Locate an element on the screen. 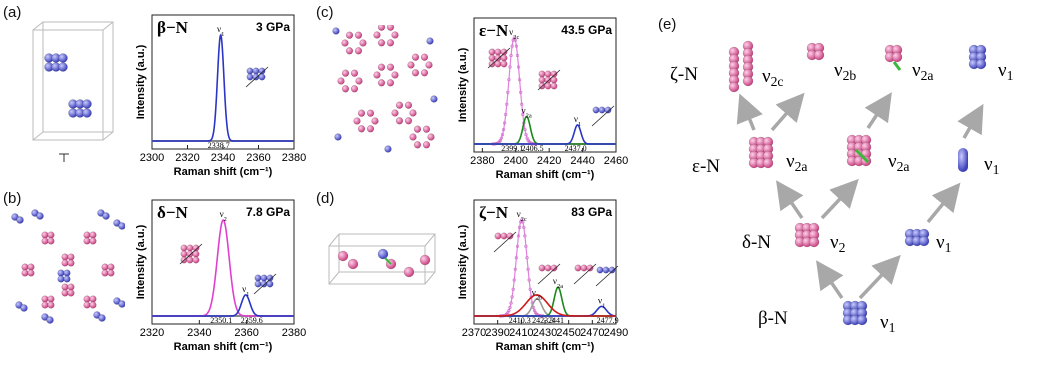 The image size is (1046, 367). peak-value-label: 2338.7 is located at coordinates (219, 145).